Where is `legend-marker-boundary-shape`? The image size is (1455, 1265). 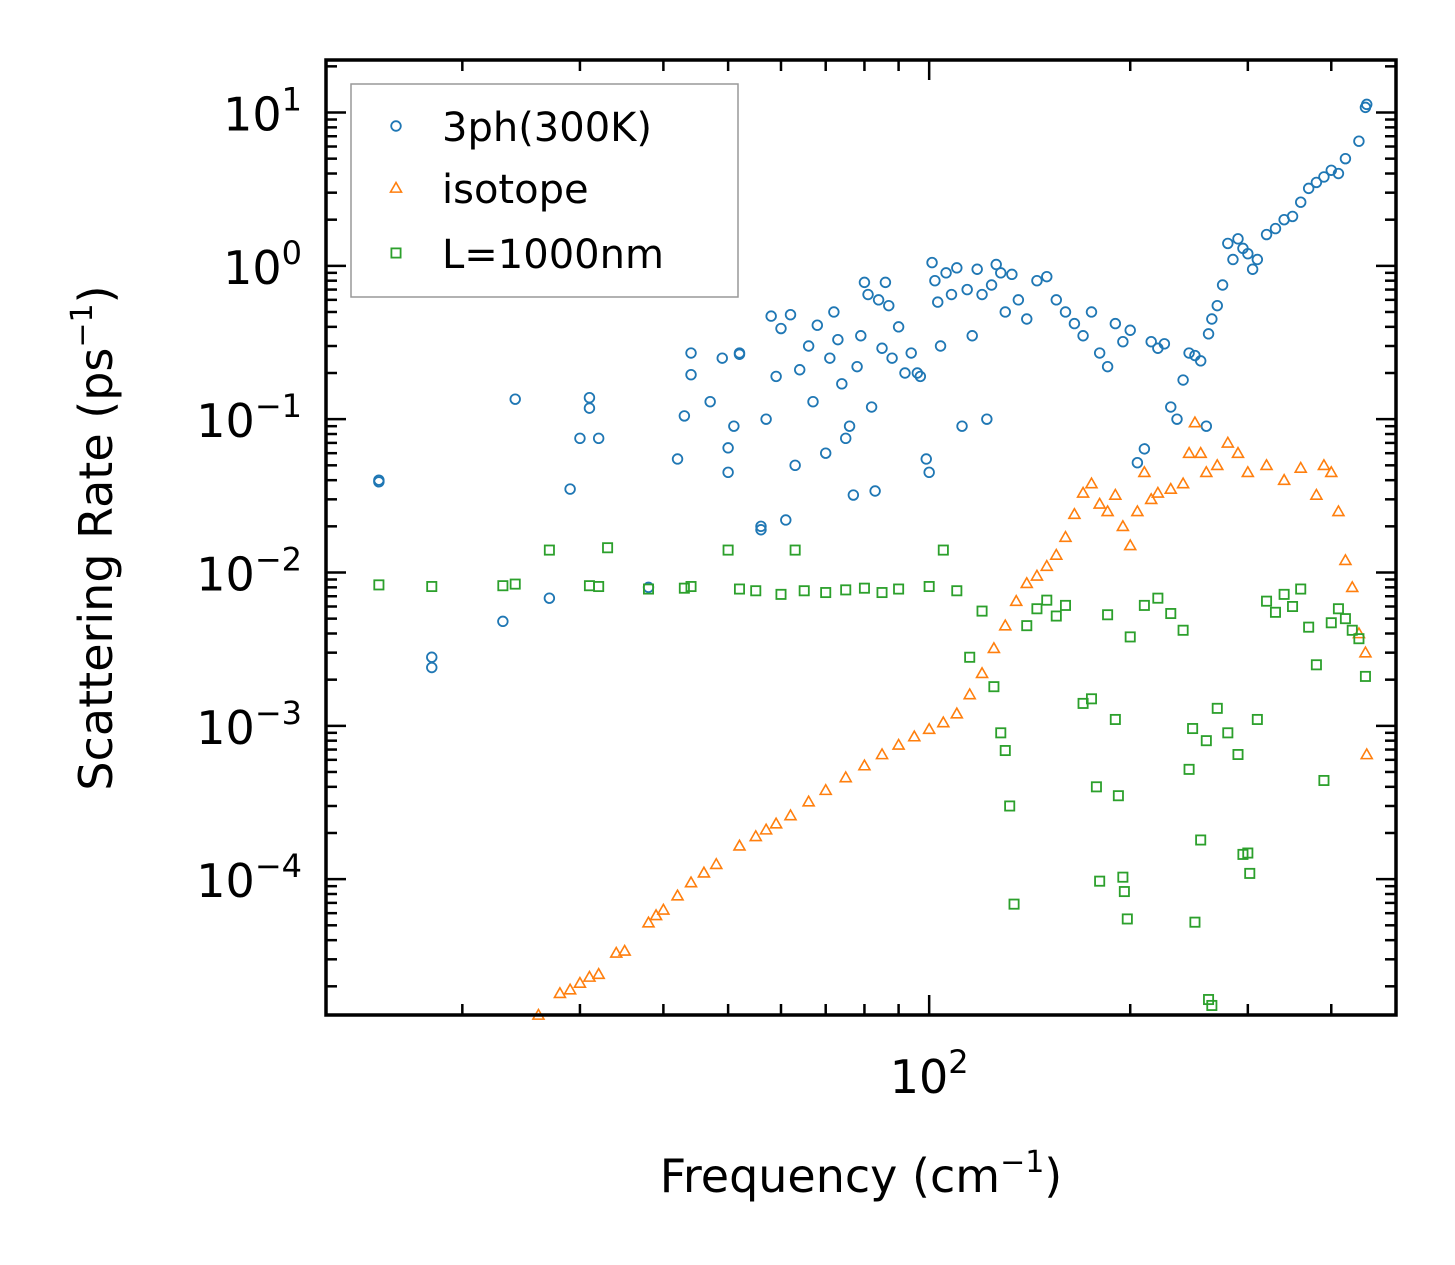 legend-marker-boundary-shape is located at coordinates (396, 253).